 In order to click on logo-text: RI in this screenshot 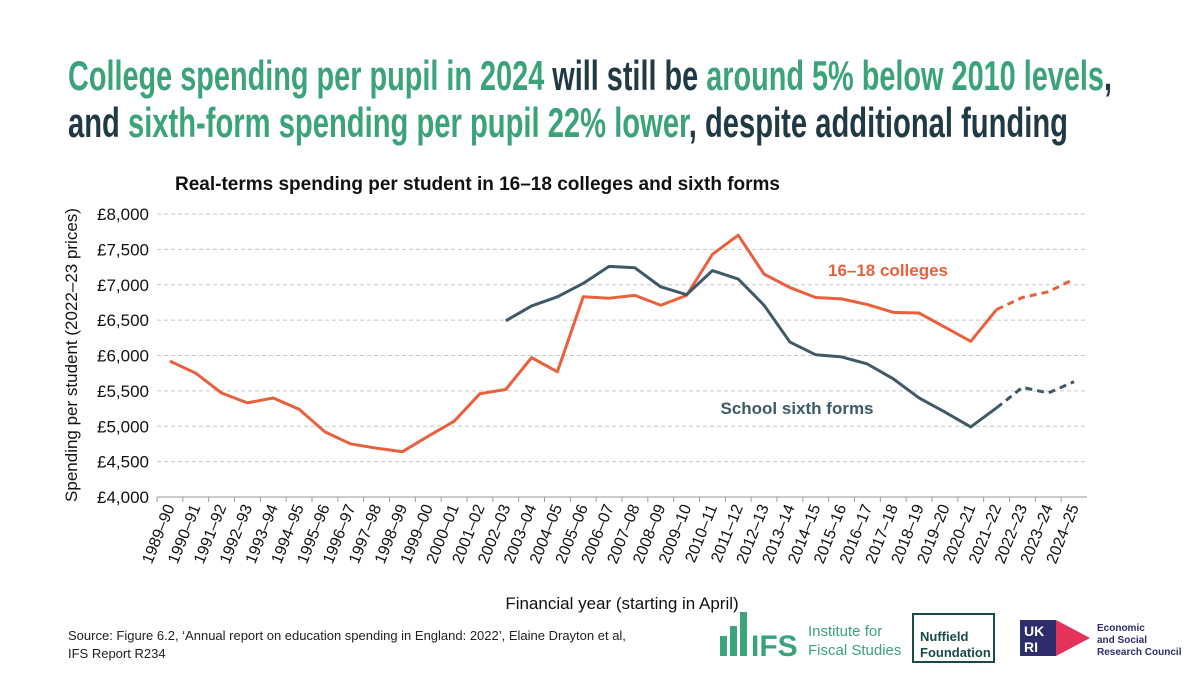, I will do `click(1031, 647)`.